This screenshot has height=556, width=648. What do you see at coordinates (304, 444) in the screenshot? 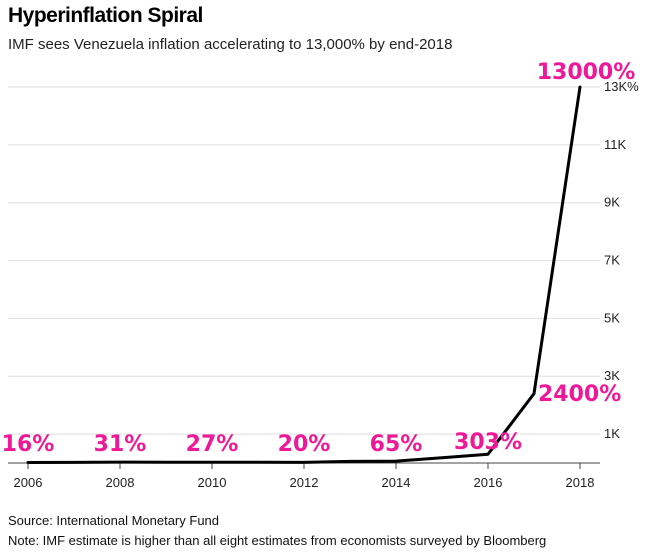
I see `value-annotation: 20%` at bounding box center [304, 444].